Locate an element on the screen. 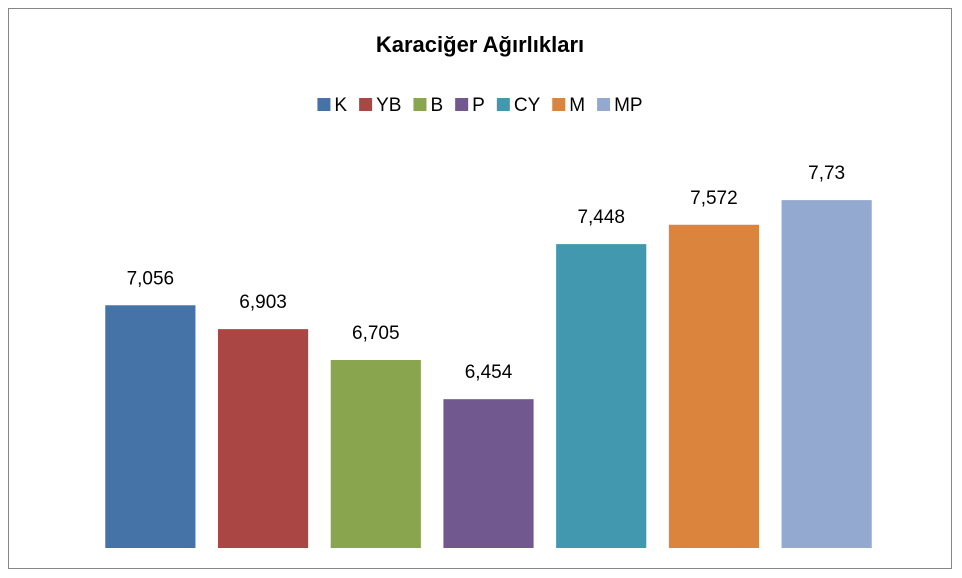 The width and height of the screenshot is (962, 578). legend-label: P is located at coordinates (478, 105).